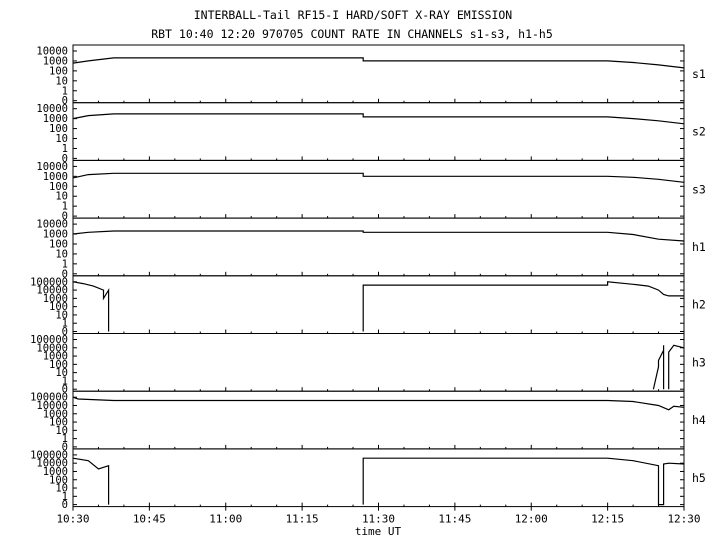  I want to click on x-tick-label: 12:00, so click(531, 519).